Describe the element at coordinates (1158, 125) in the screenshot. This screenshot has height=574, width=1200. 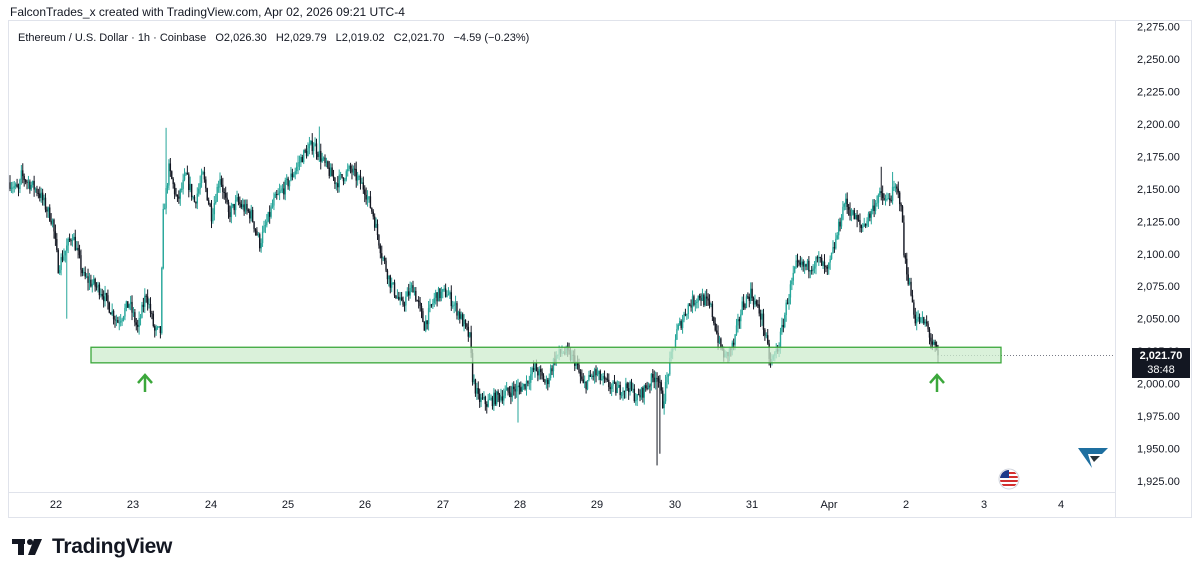
I see `y-tick-label: 2,200.00` at that location.